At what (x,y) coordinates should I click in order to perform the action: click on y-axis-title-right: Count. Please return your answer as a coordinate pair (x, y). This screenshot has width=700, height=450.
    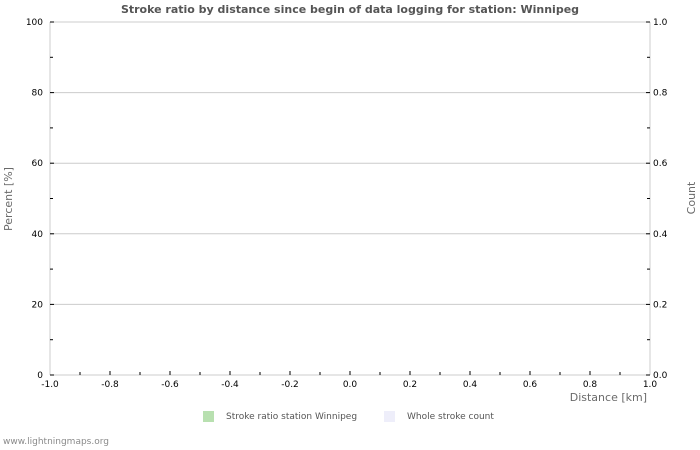
    Looking at the image, I should click on (691, 197).